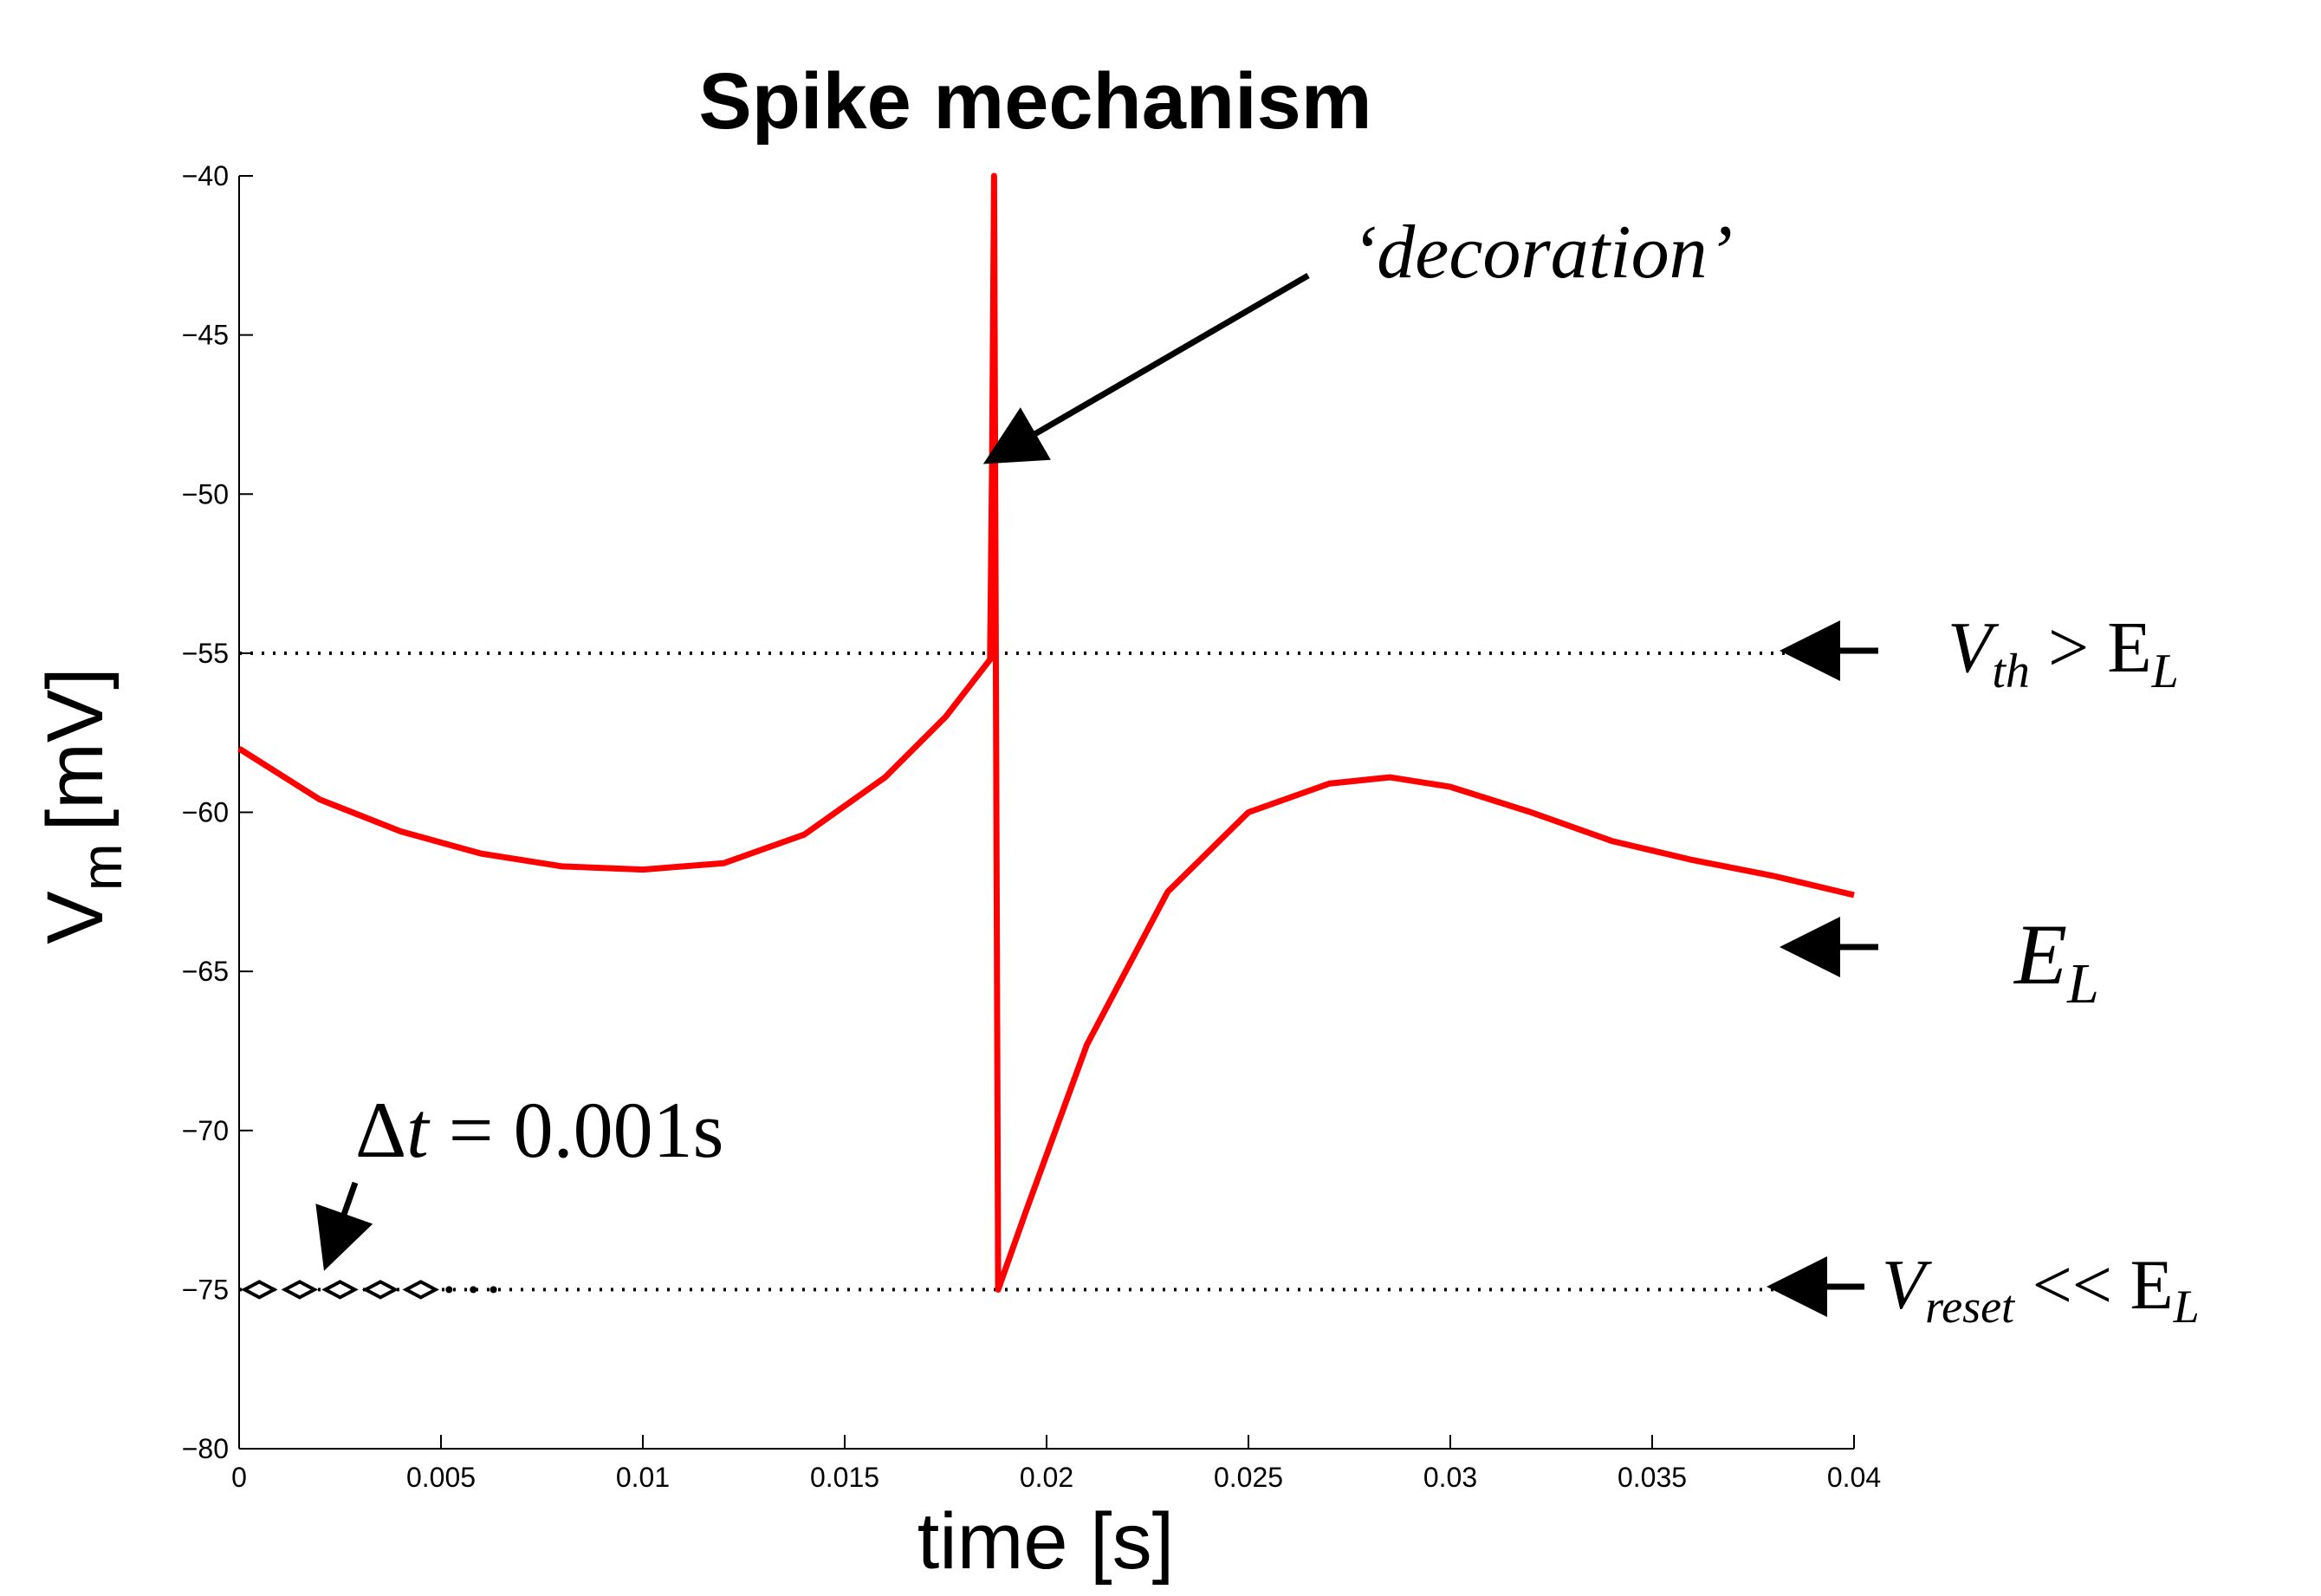 The width and height of the screenshot is (2321, 1596). Describe the element at coordinates (418, 1130) in the screenshot. I see `dt-t: t` at that location.